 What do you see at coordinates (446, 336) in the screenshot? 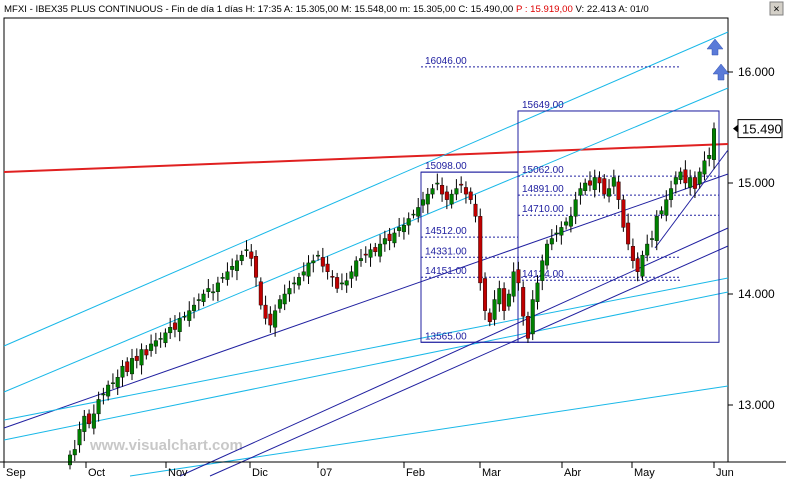
I see `fib-level-label: 13565.00` at bounding box center [446, 336].